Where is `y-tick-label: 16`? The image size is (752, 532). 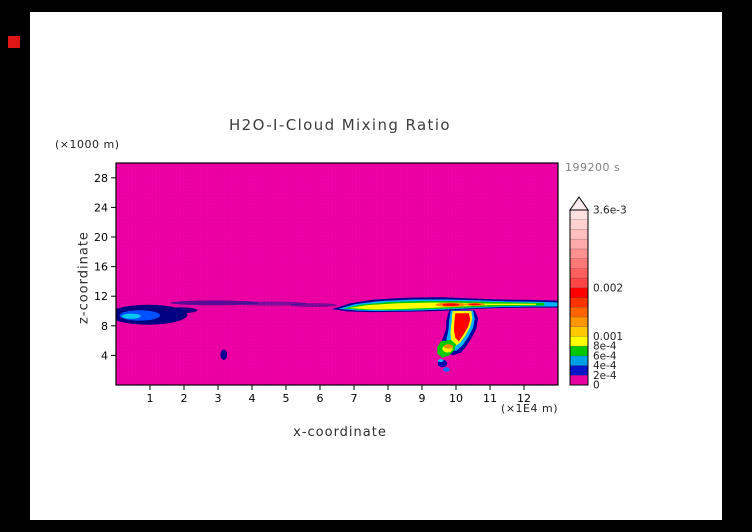
y-tick-label: 16 is located at coordinates (101, 267).